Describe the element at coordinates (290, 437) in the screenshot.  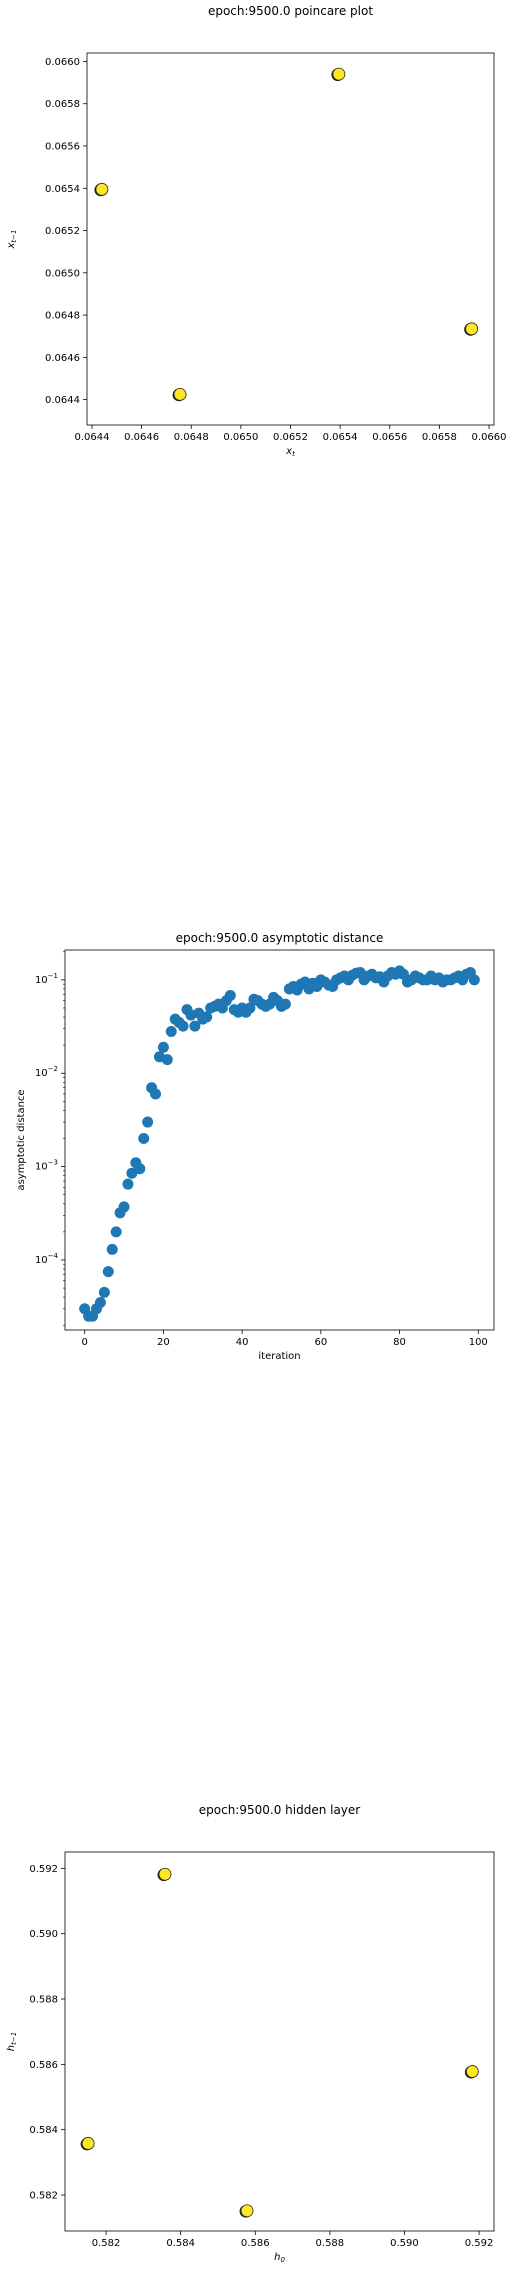
I see `x-tick-label: 0.0652` at that location.